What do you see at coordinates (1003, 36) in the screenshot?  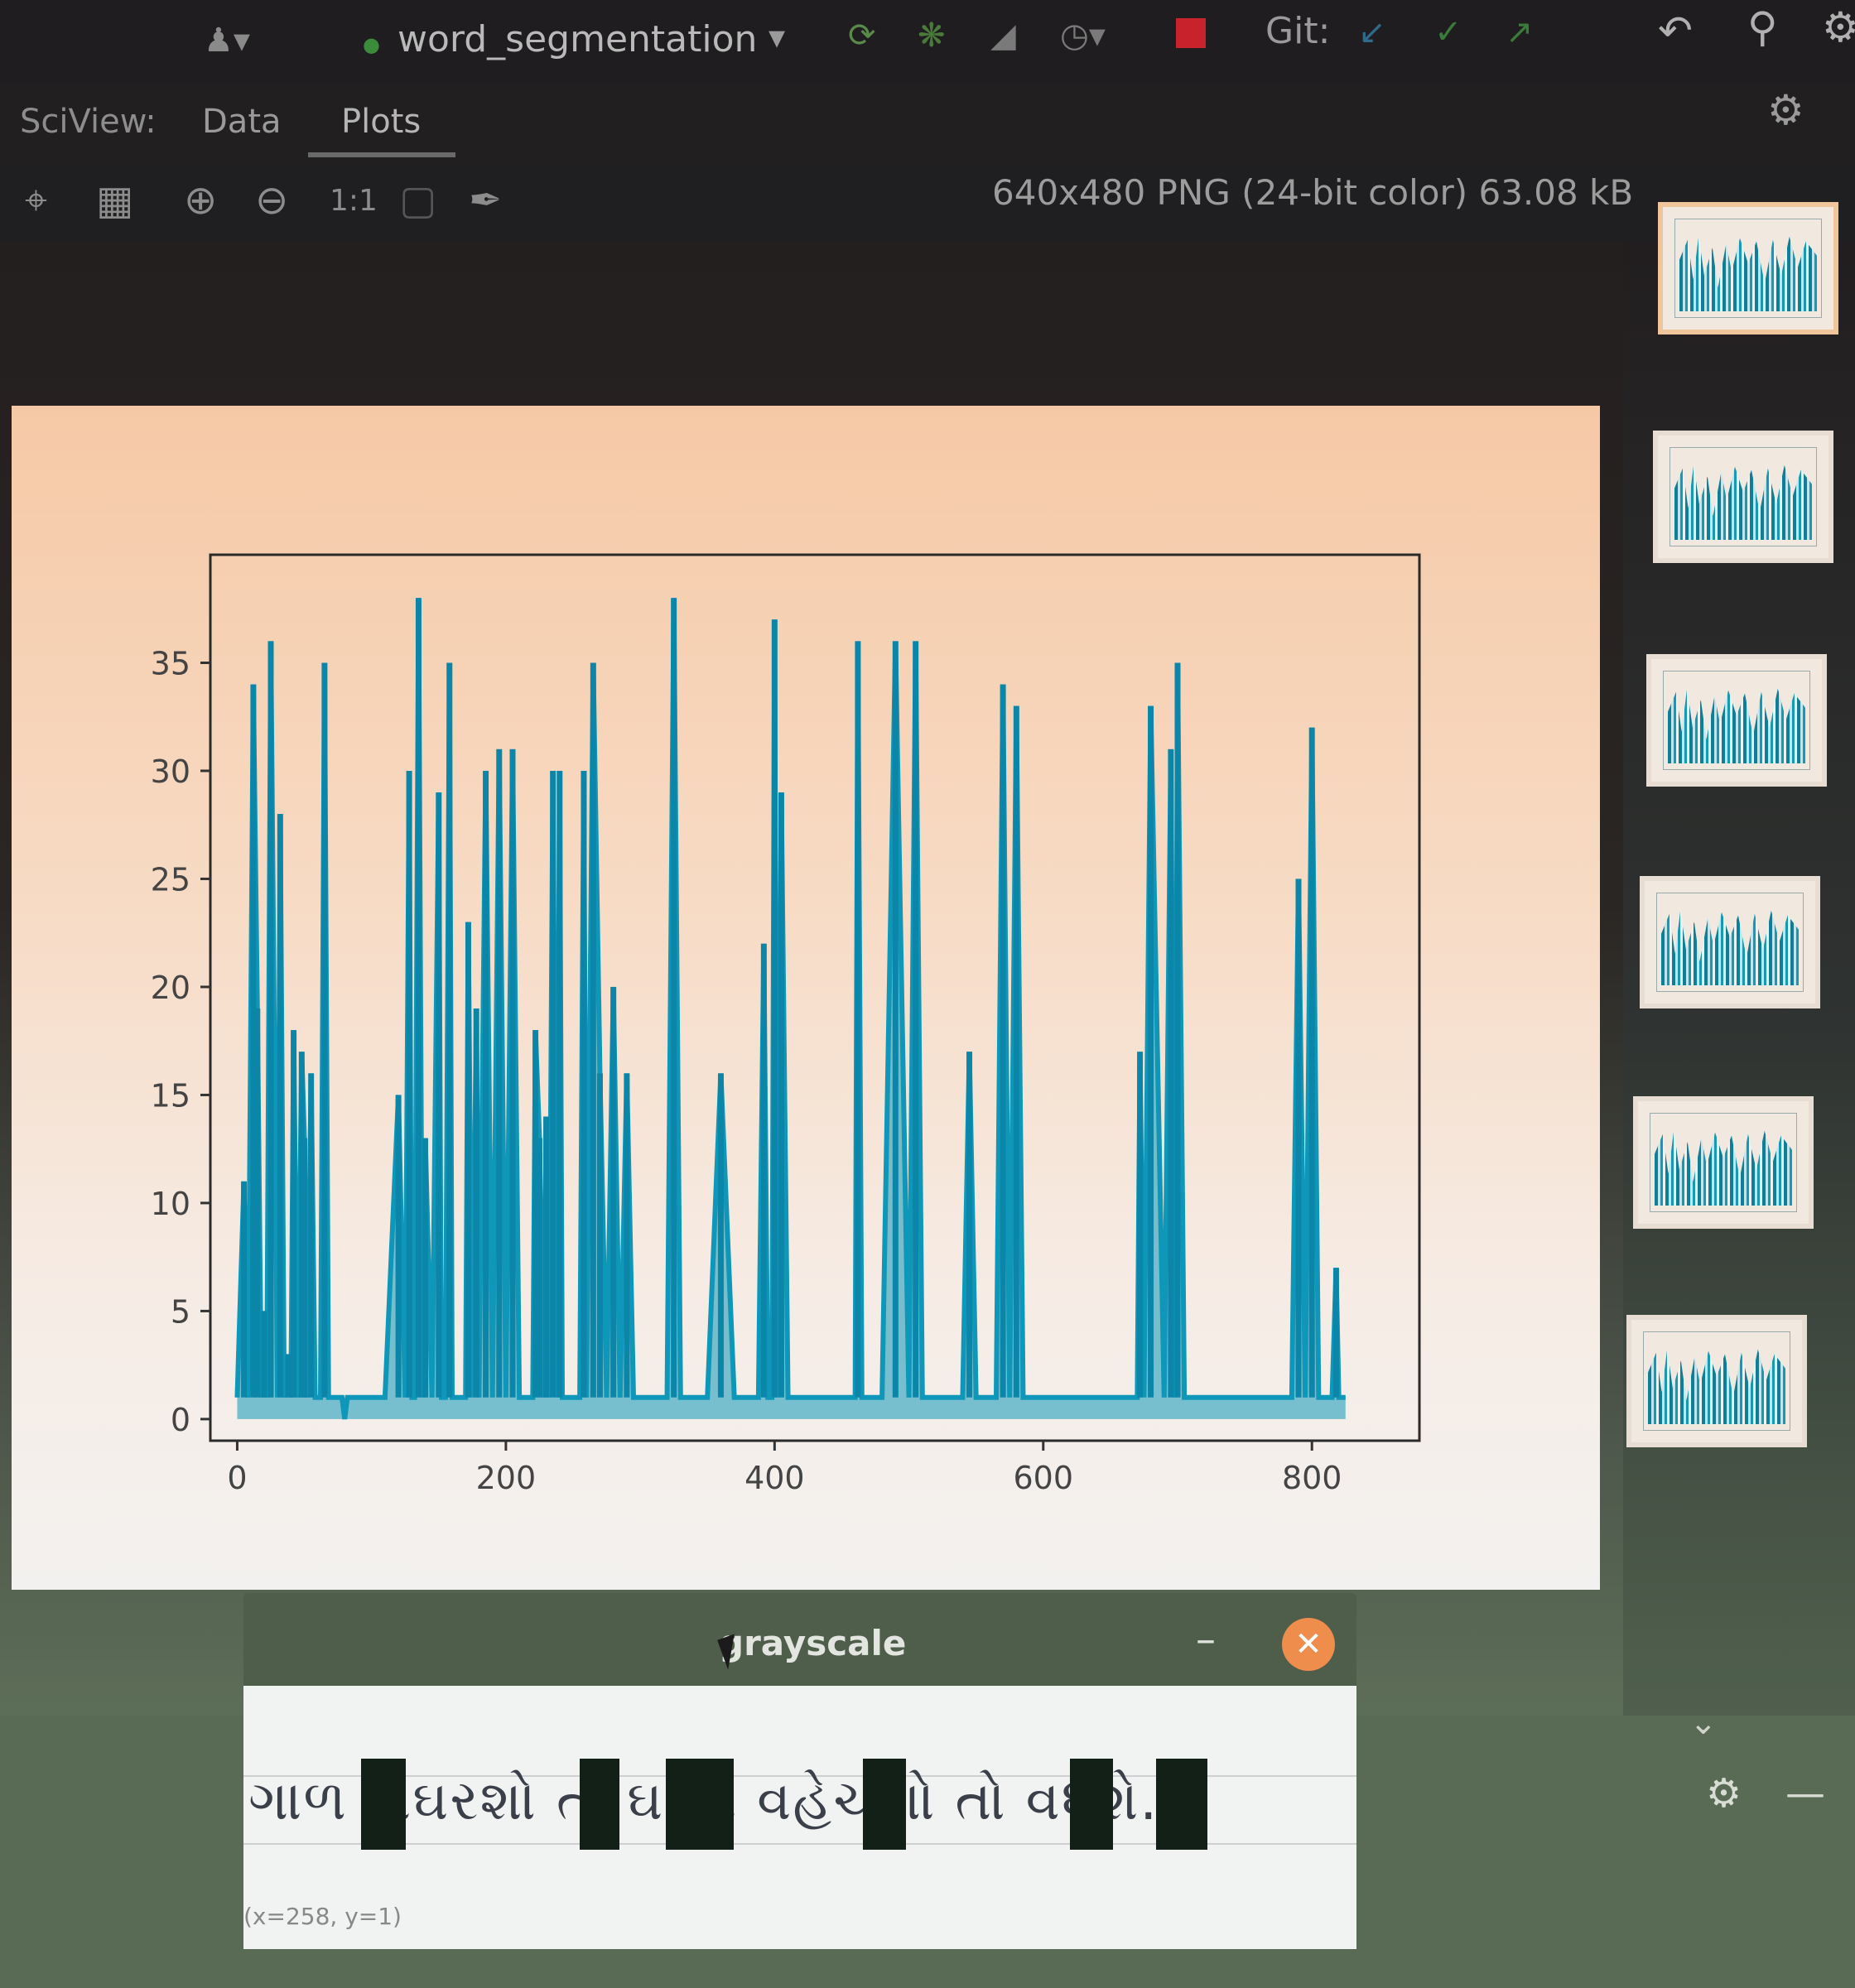 I see `coverage-icon: ◢` at bounding box center [1003, 36].